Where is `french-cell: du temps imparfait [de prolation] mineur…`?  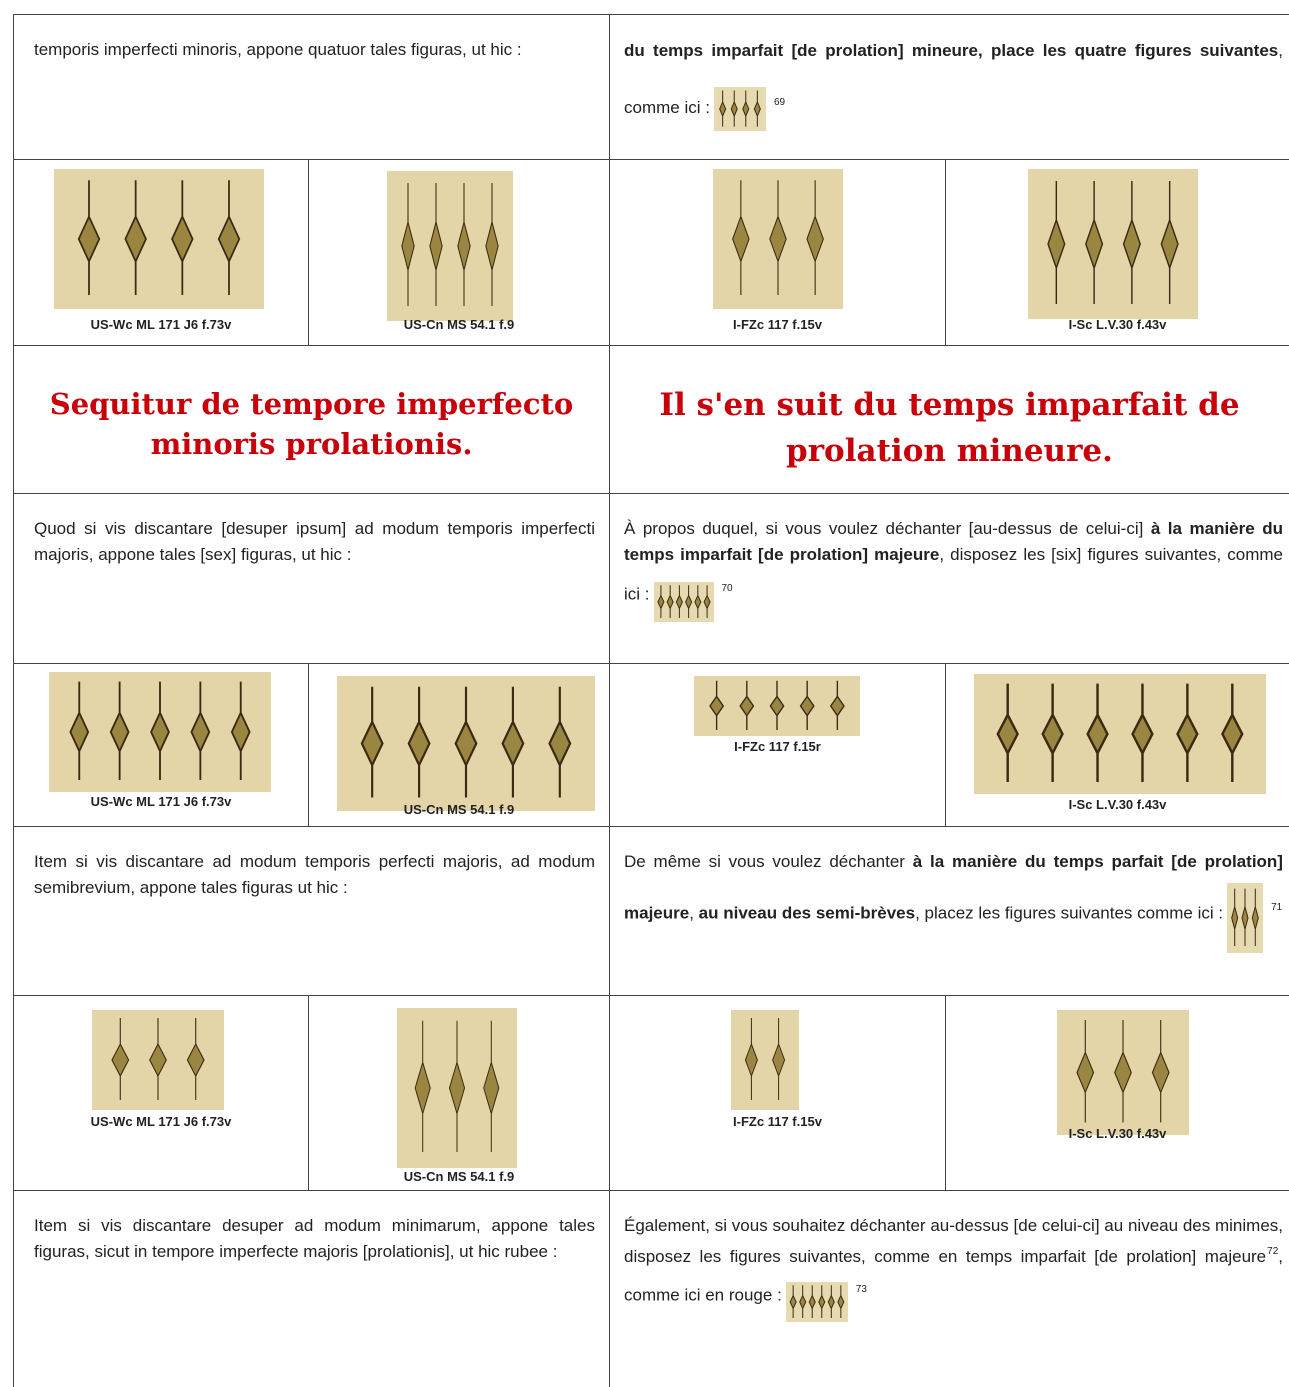
french-cell: du temps imparfait [de prolation] mineur… is located at coordinates (949, 86).